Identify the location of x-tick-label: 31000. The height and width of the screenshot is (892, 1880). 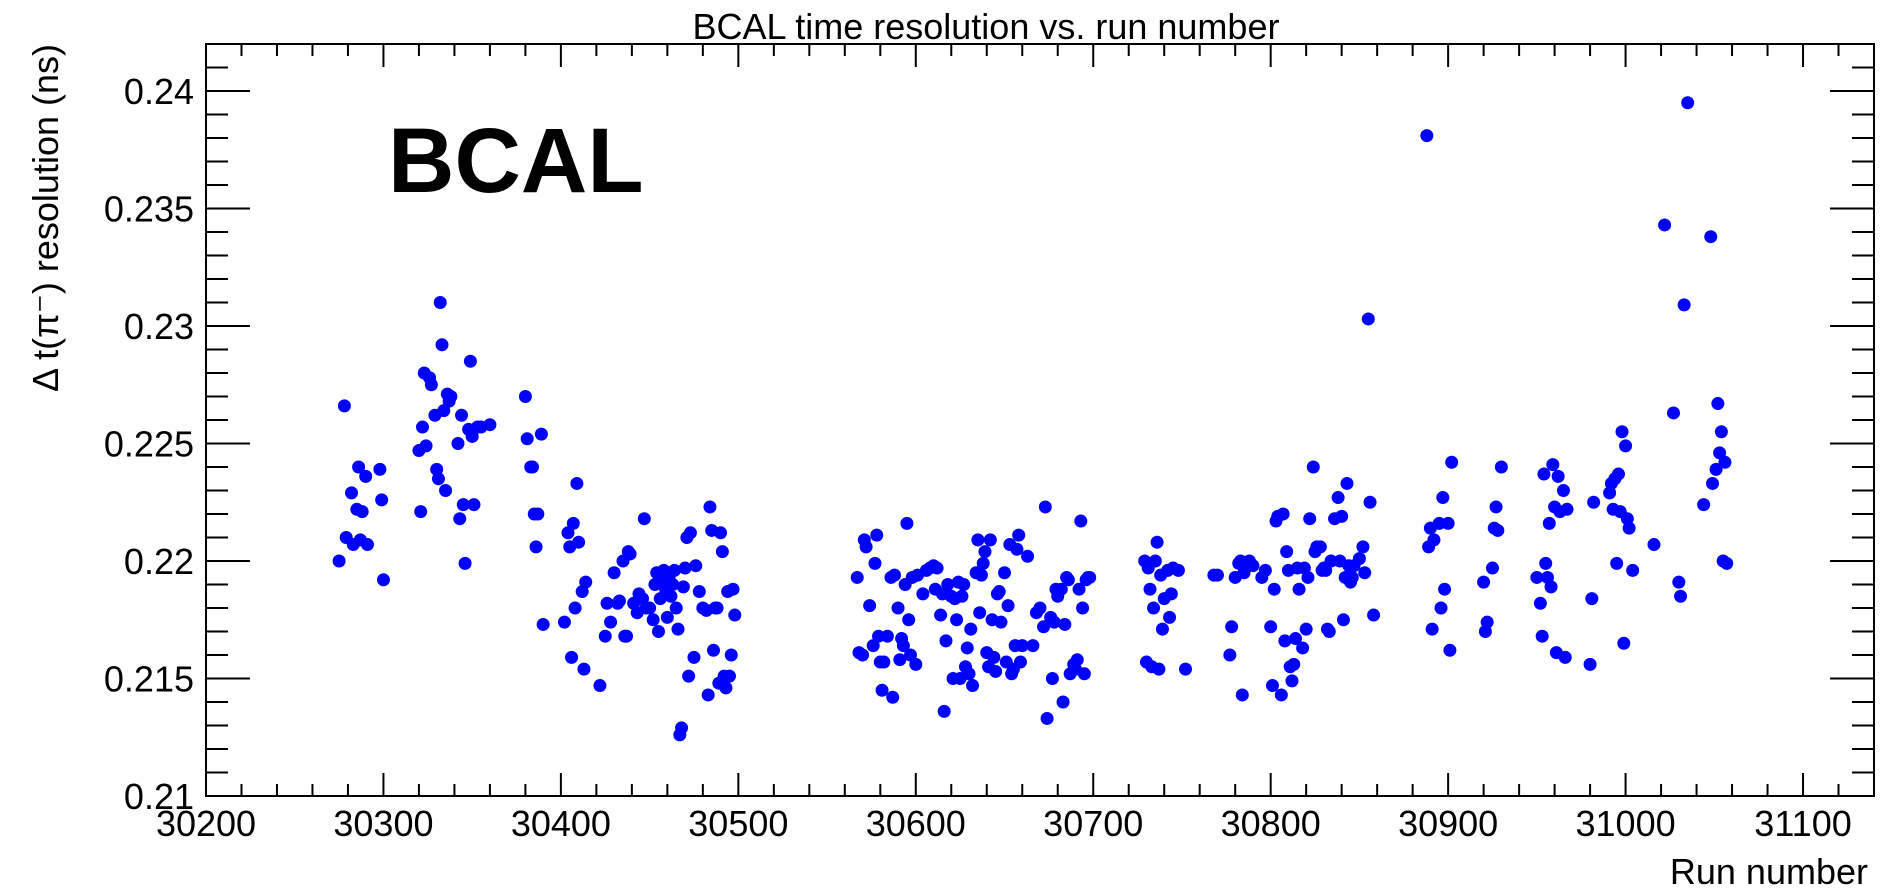
(1626, 823).